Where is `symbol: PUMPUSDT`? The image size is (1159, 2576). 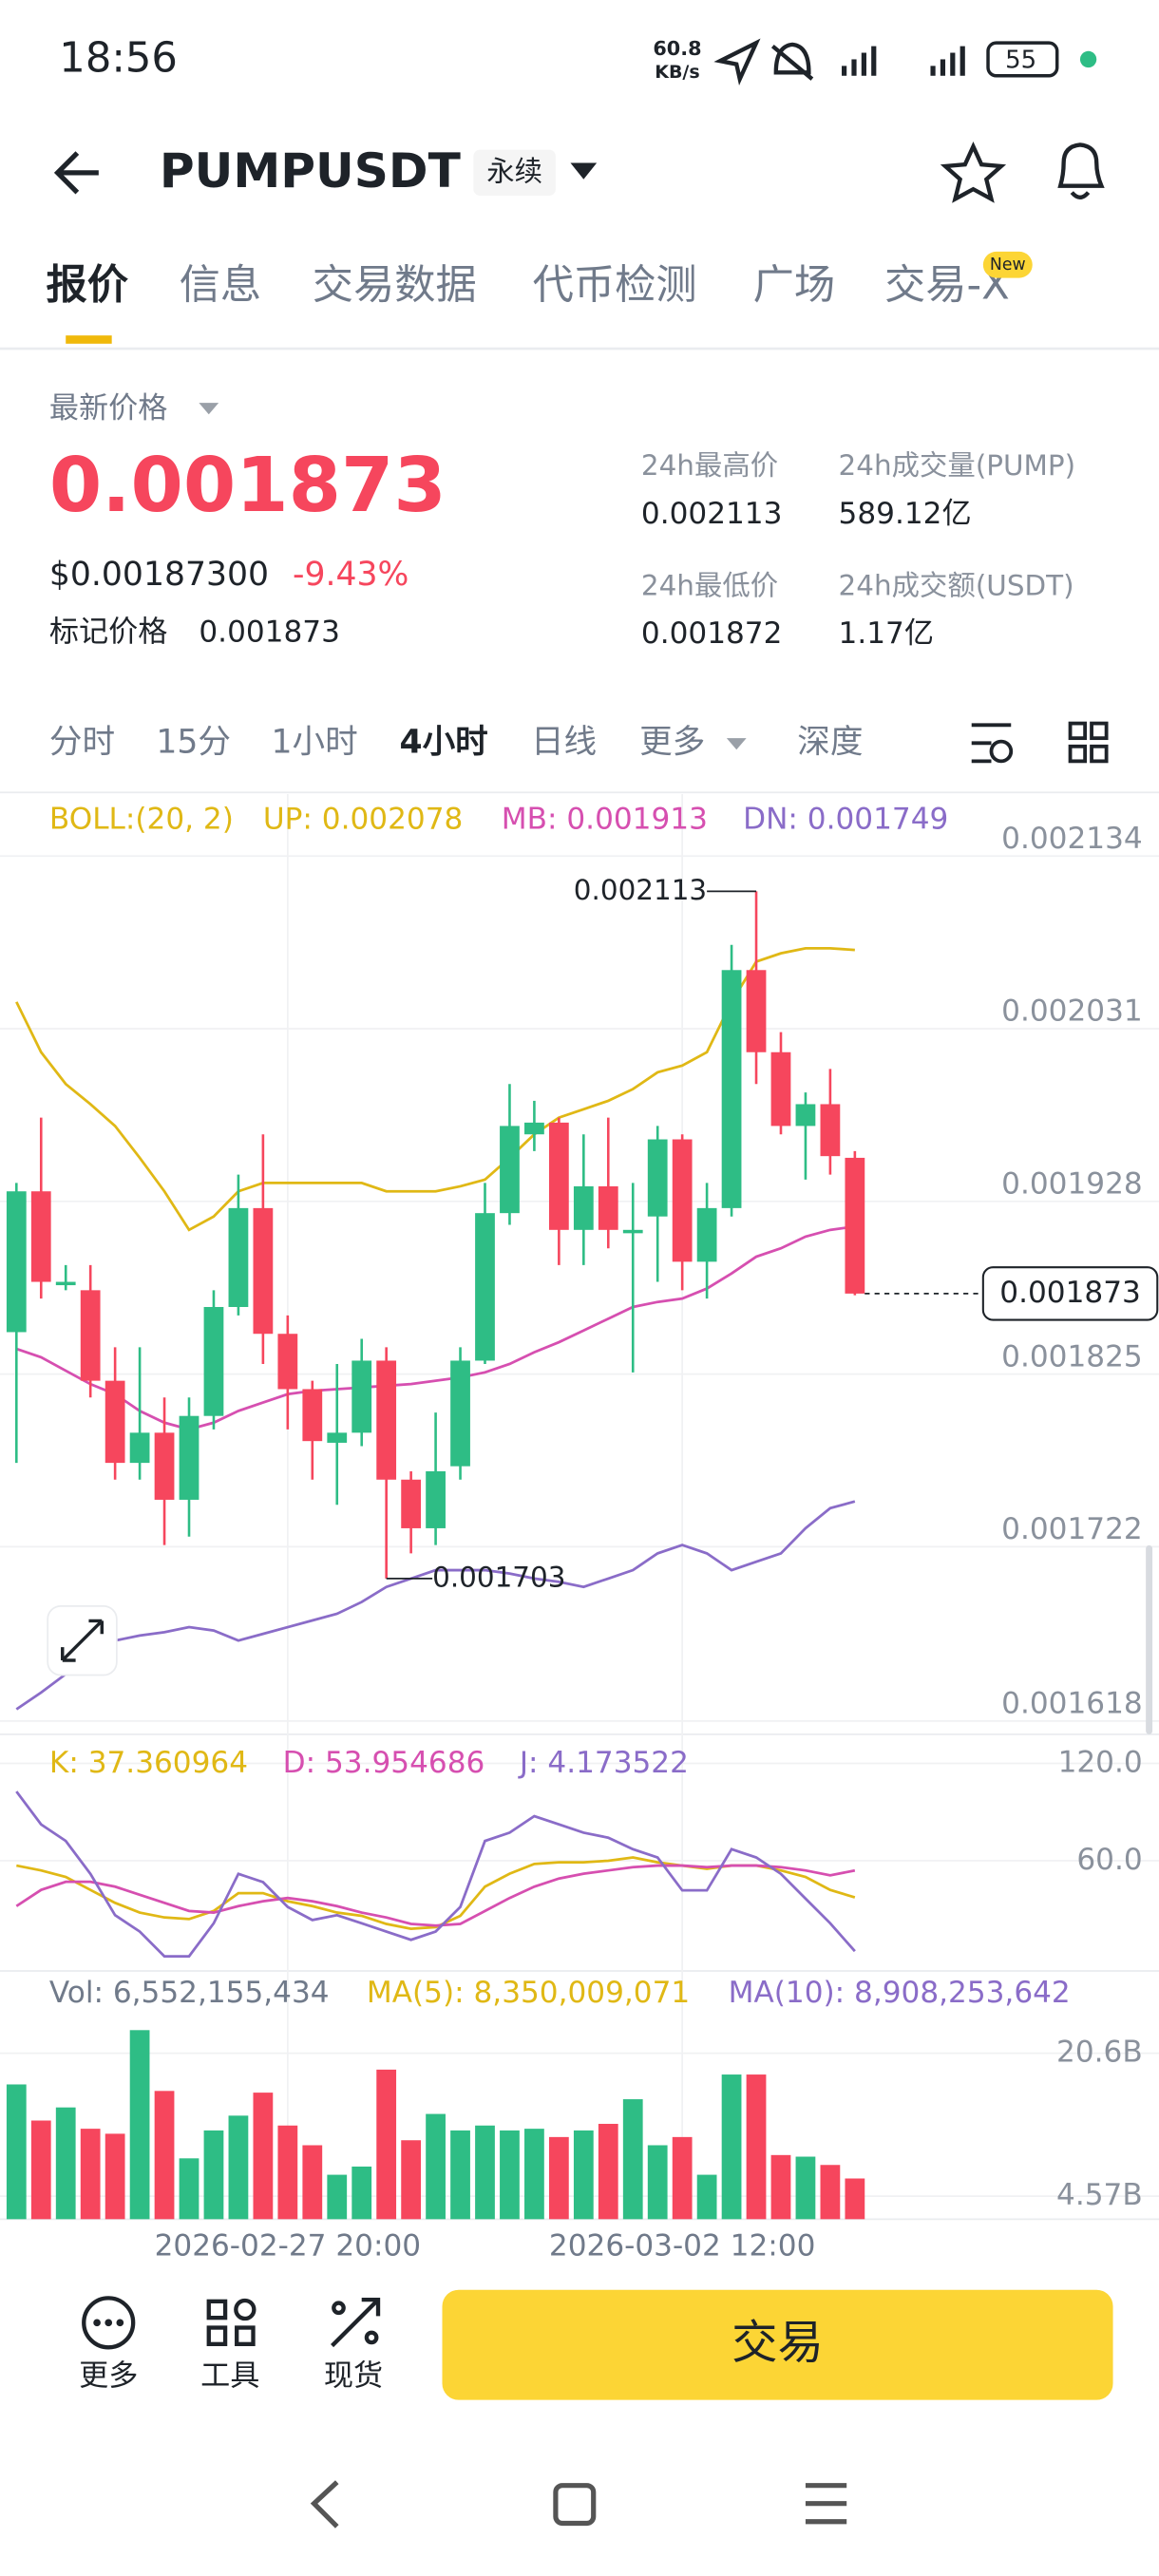
symbol: PUMPUSDT is located at coordinates (310, 170).